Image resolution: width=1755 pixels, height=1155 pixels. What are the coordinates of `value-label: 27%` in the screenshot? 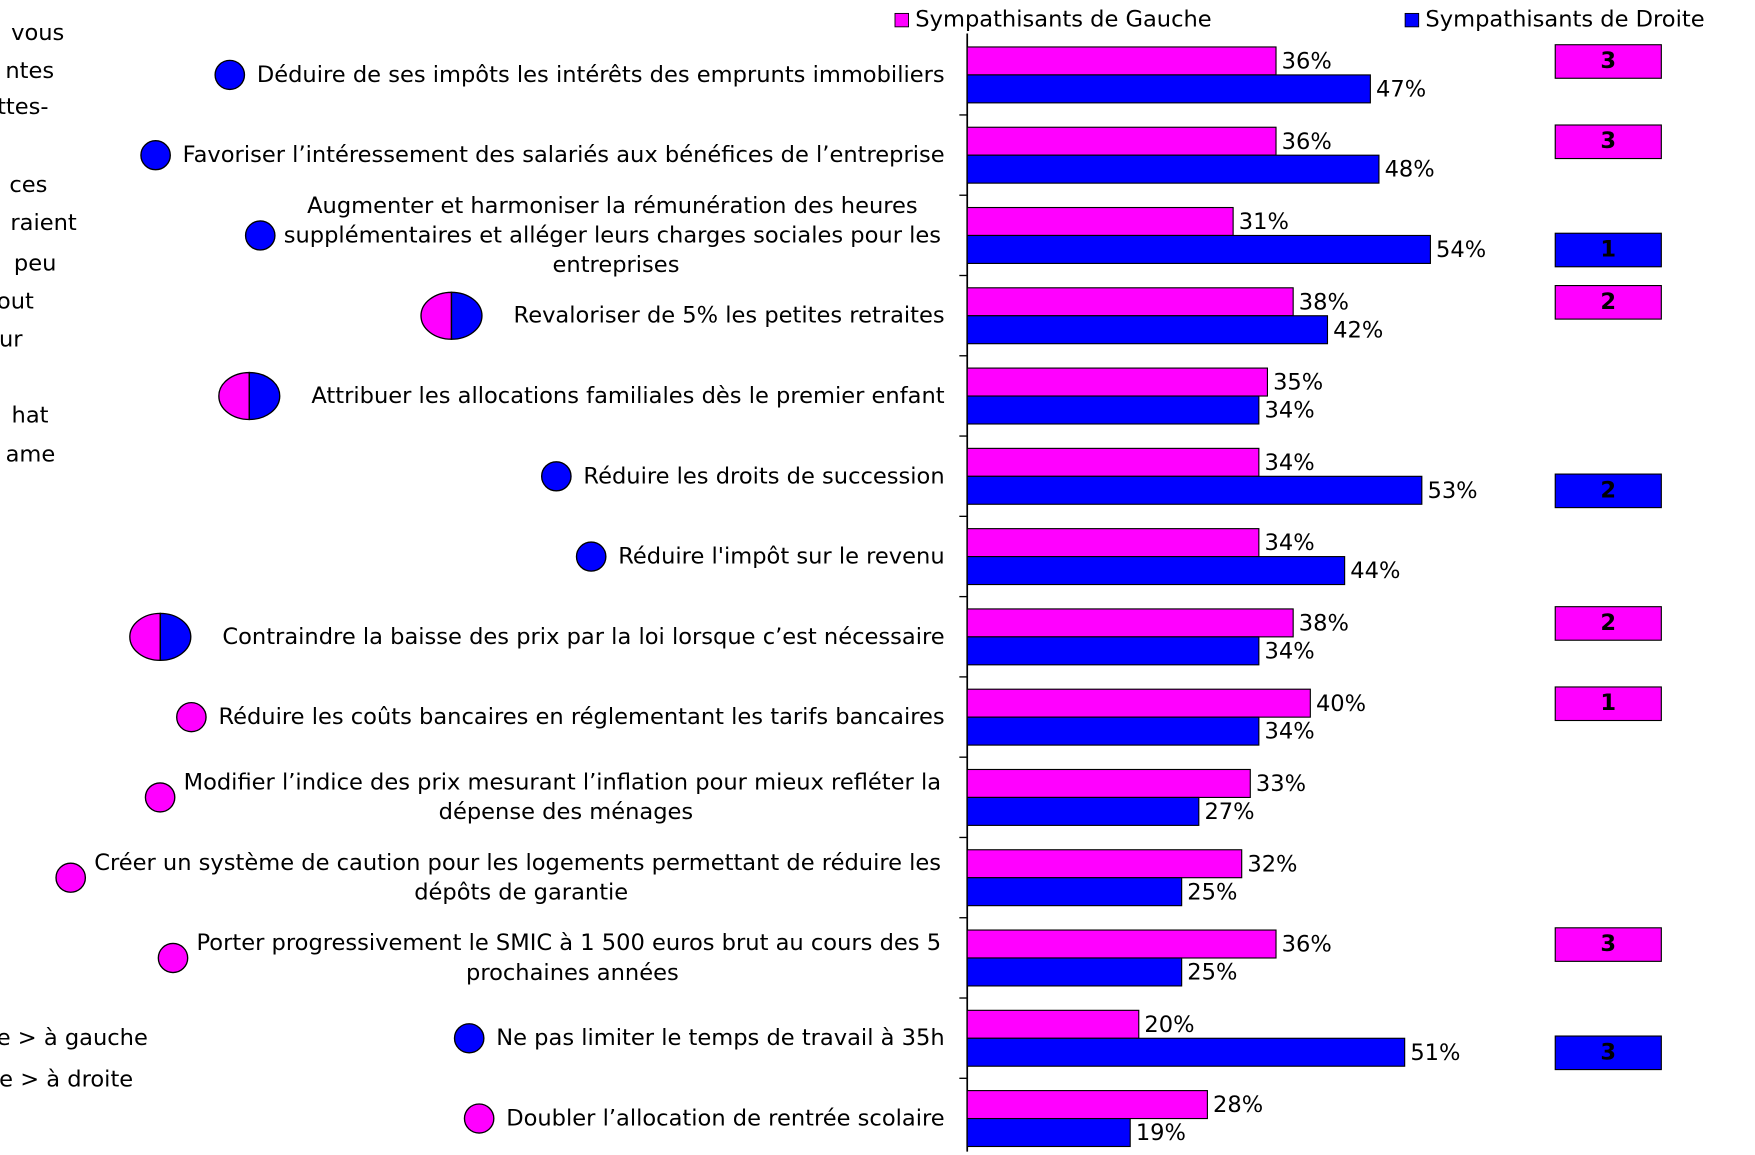 It's located at (1229, 812).